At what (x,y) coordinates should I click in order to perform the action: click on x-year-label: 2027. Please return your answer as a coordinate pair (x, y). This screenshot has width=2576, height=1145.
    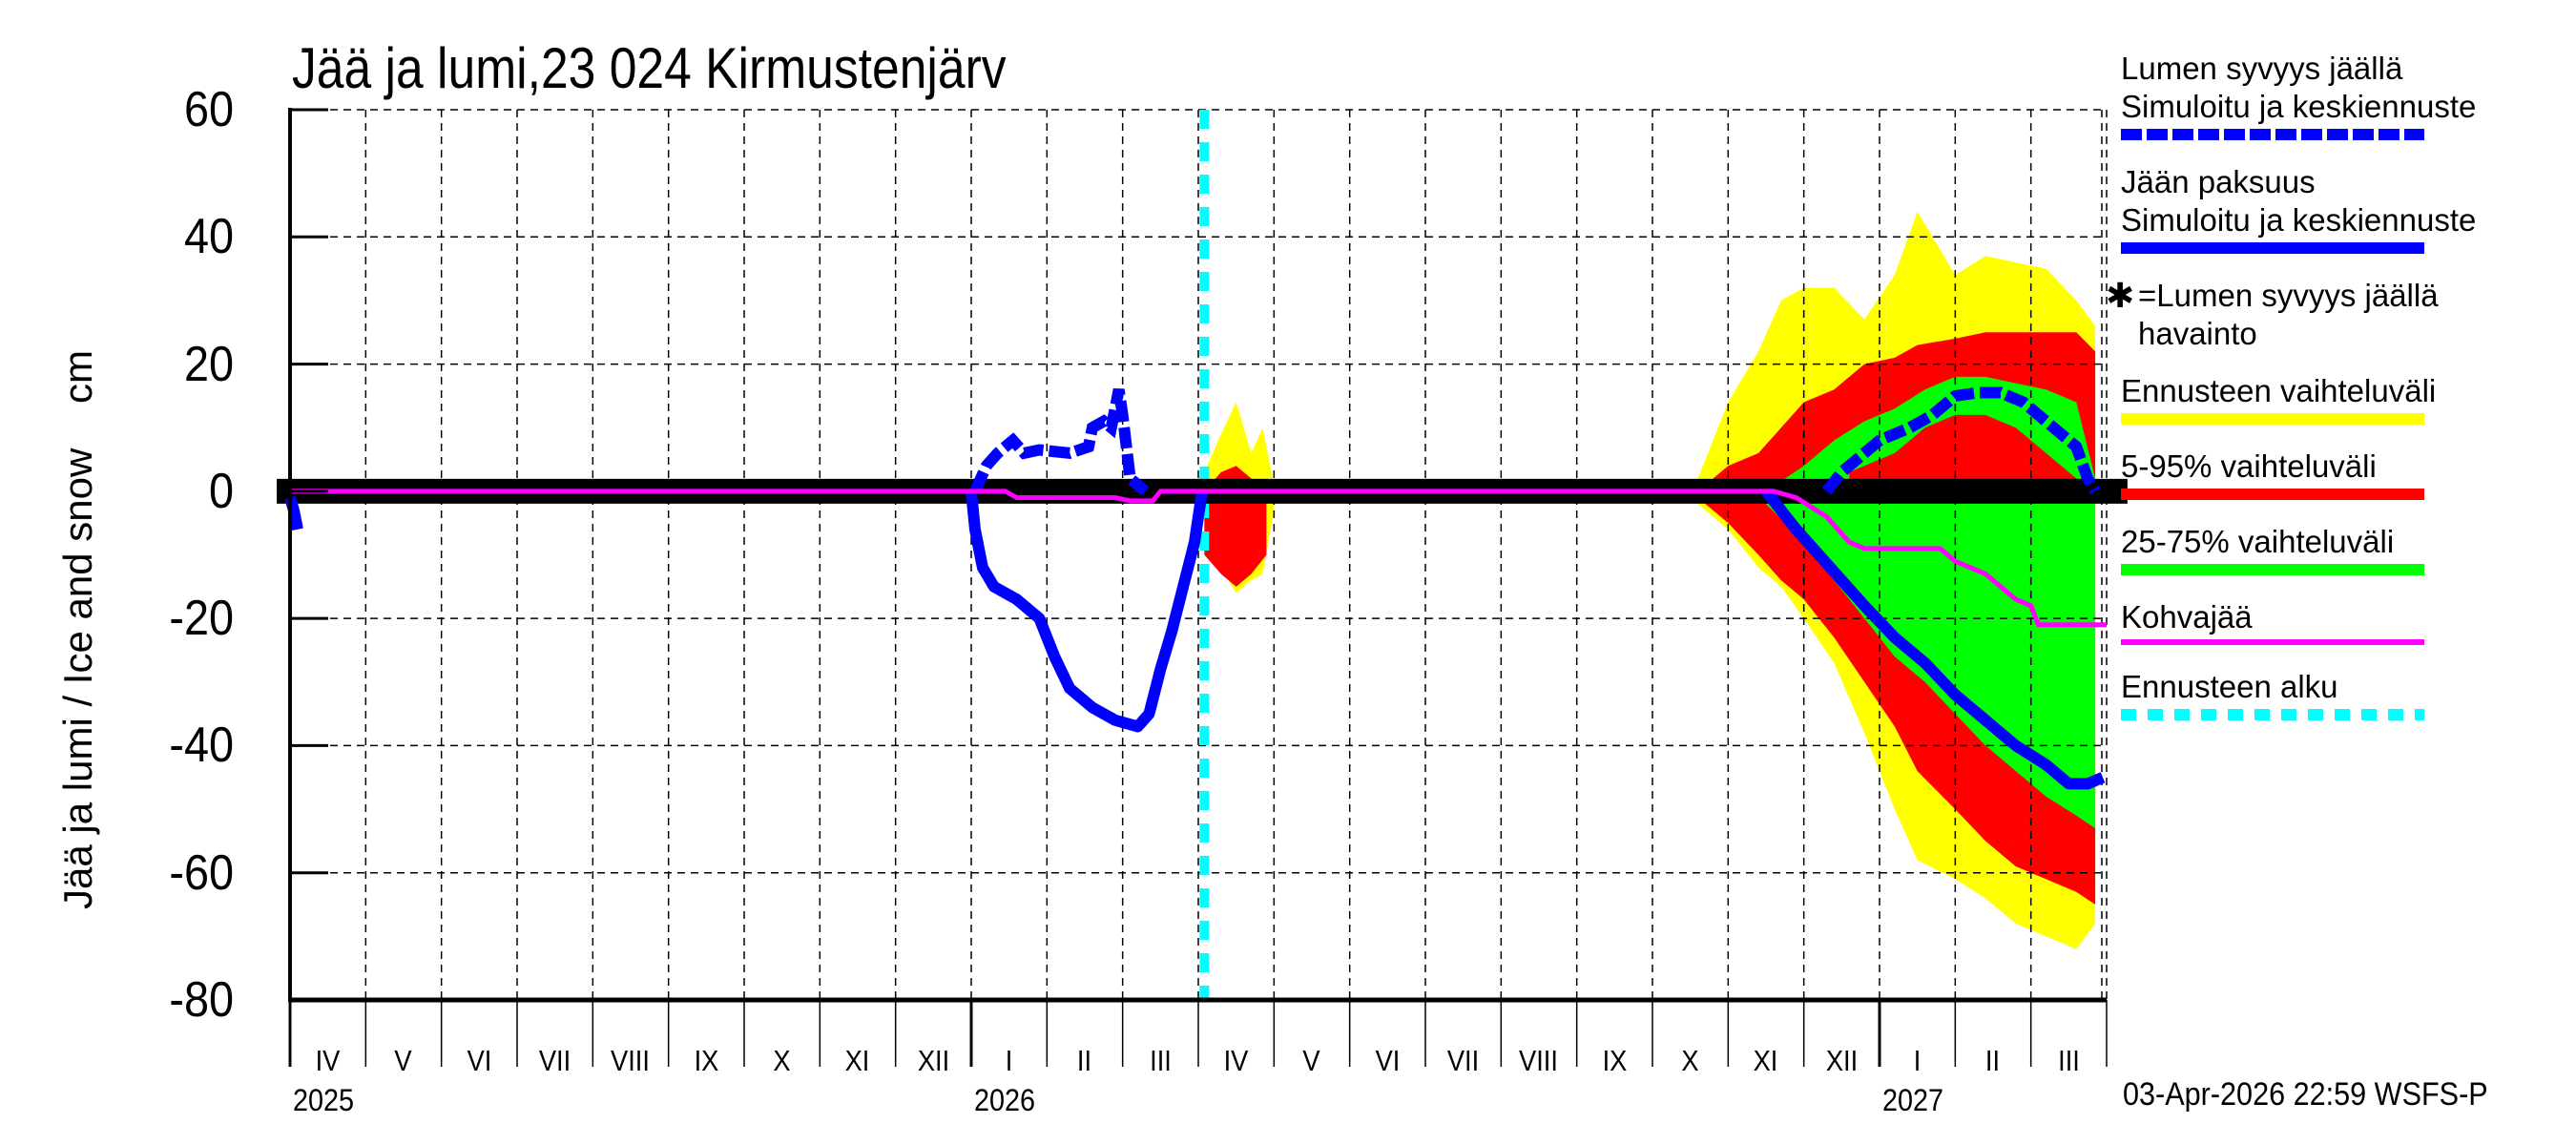
    Looking at the image, I should click on (1913, 1100).